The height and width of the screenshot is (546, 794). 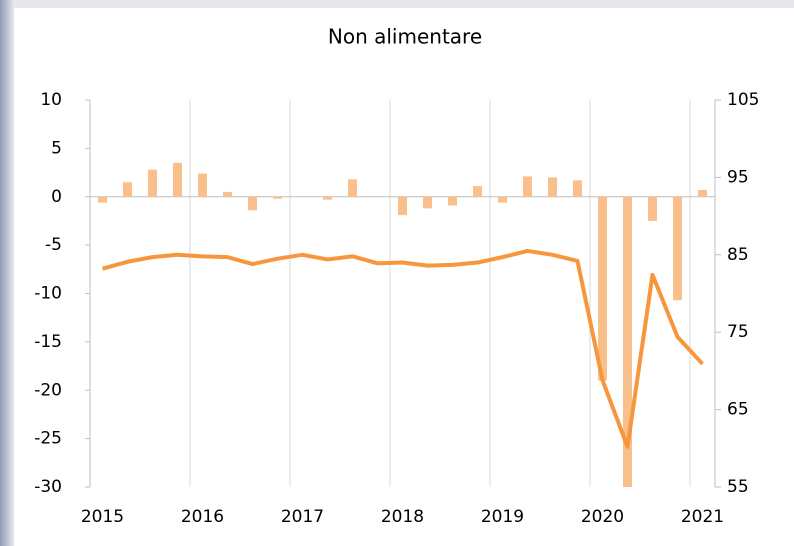 What do you see at coordinates (402, 517) in the screenshot?
I see `x-tick-label: 2018` at bounding box center [402, 517].